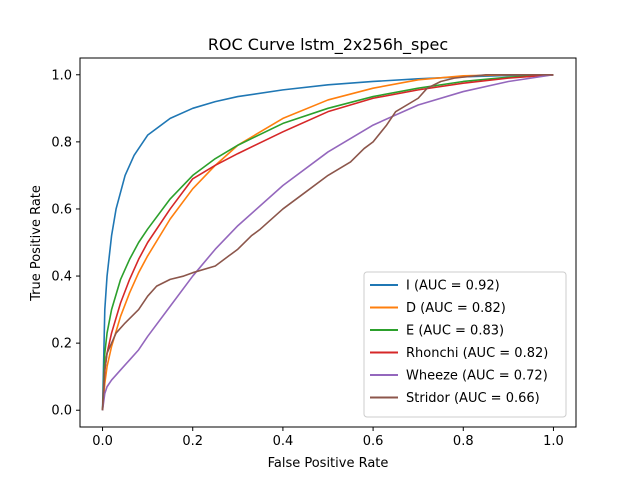 This screenshot has height=480, width=640. Describe the element at coordinates (373, 441) in the screenshot. I see `x-tick-label: 0.6` at that location.